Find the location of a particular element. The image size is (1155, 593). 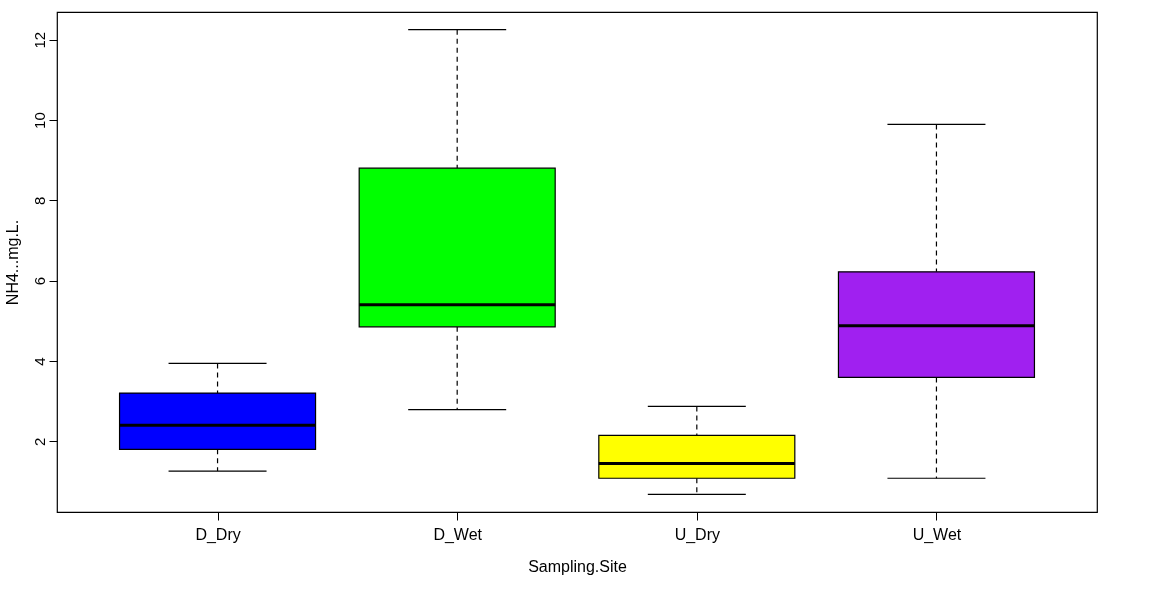

y-axis-title: NH4...mg.L. is located at coordinates (12, 262).